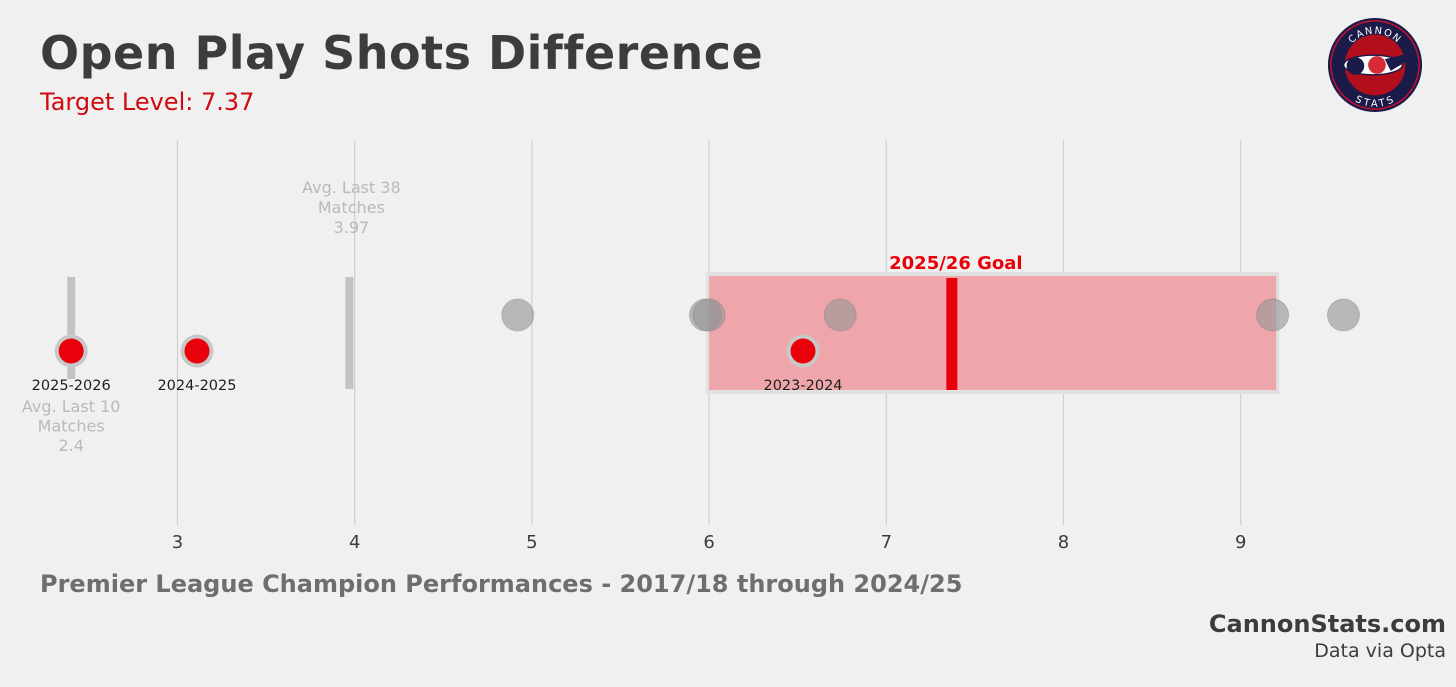  What do you see at coordinates (71, 386) in the screenshot?
I see `season-label: 2025-2026` at bounding box center [71, 386].